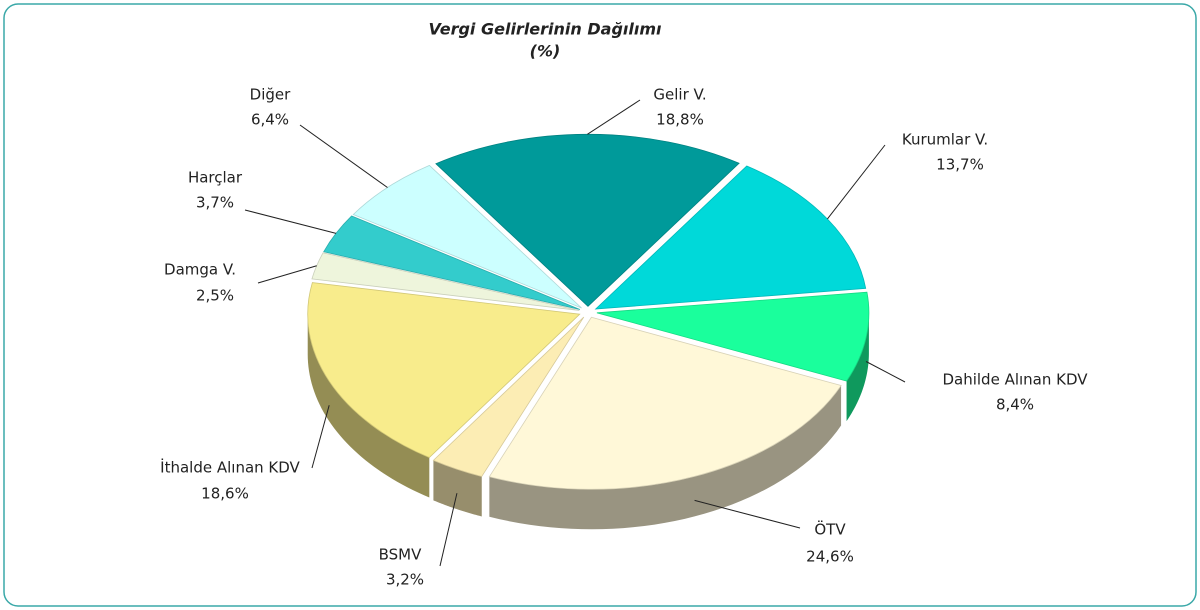  I want to click on slice-value-label: 18,8%, so click(680, 120).